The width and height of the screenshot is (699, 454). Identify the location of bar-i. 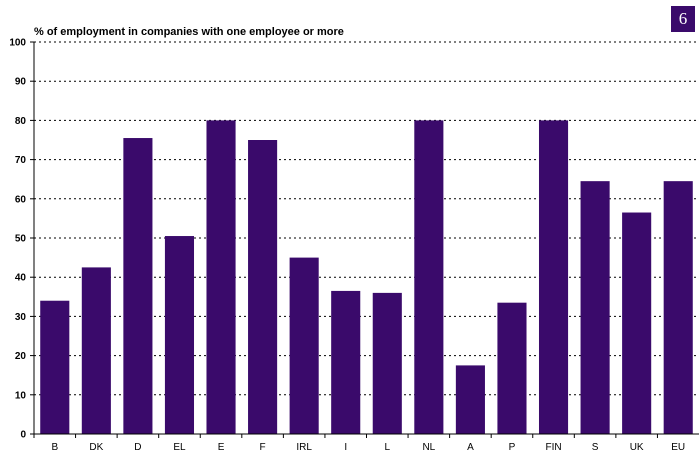
(346, 362).